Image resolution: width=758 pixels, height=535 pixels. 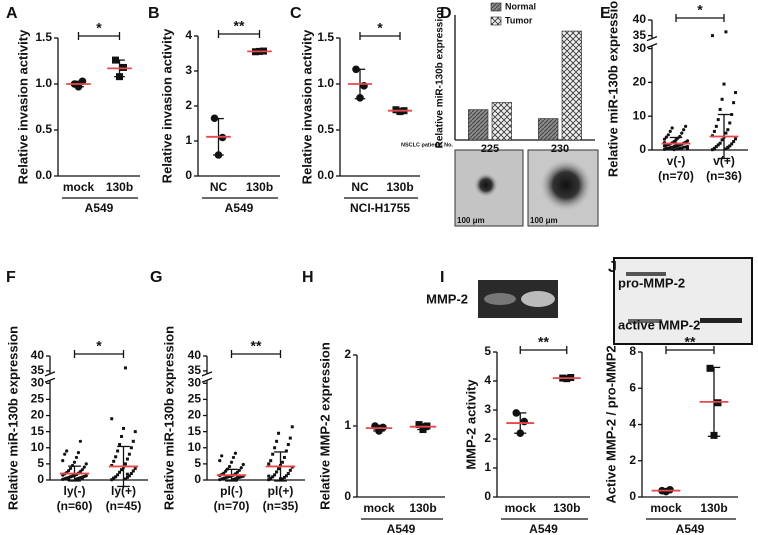 What do you see at coordinates (188, 105) in the screenshot?
I see `y-tick-label: 2` at bounding box center [188, 105].